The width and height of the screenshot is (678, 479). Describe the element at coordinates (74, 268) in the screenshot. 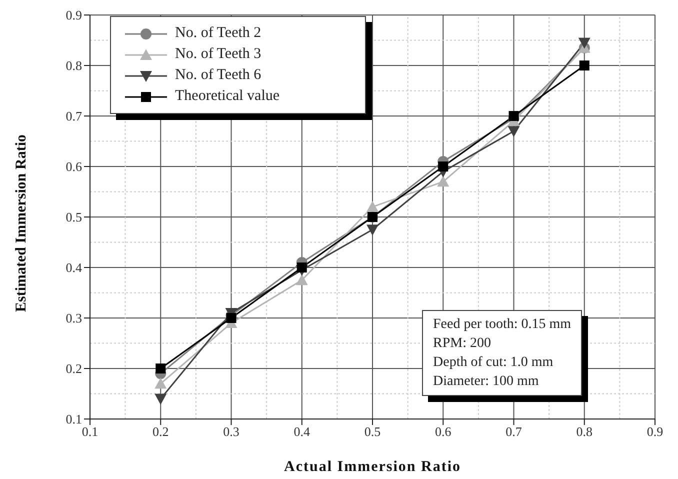

I see `y-tick-label: 0.4` at that location.